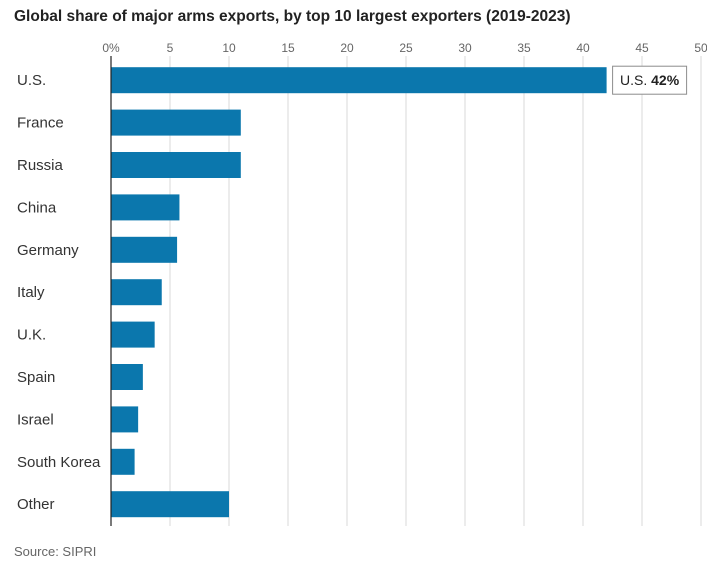  What do you see at coordinates (288, 48) in the screenshot?
I see `x-tick-label: 15` at bounding box center [288, 48].